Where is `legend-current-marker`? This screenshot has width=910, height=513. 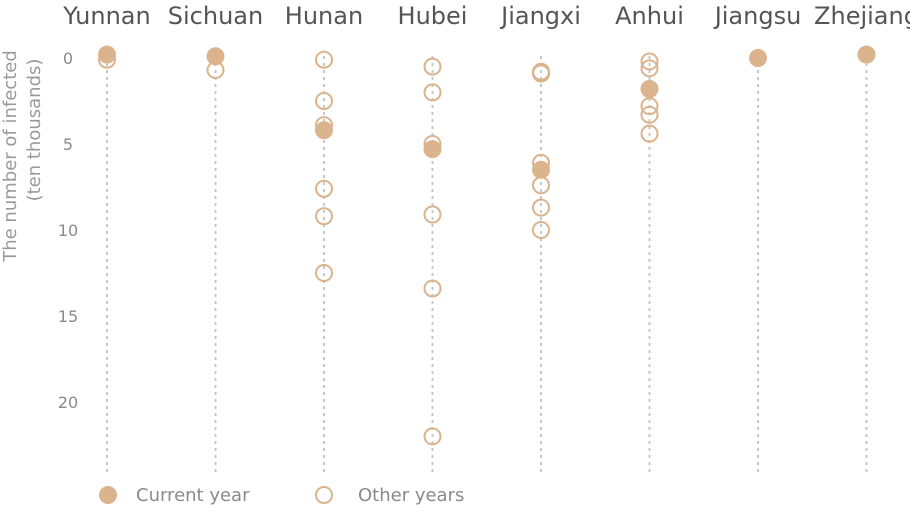
legend-current-marker is located at coordinates (108, 495).